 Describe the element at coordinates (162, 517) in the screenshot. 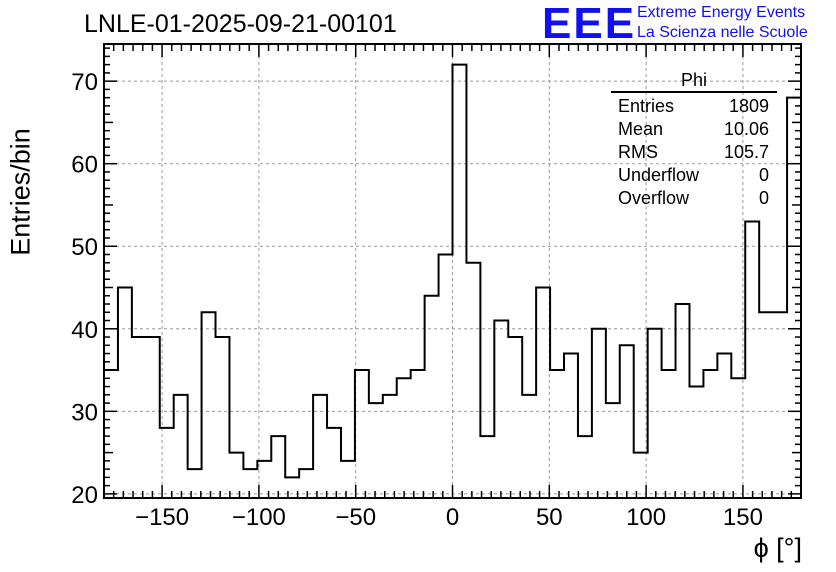

I see `x-tick-label: −150` at that location.